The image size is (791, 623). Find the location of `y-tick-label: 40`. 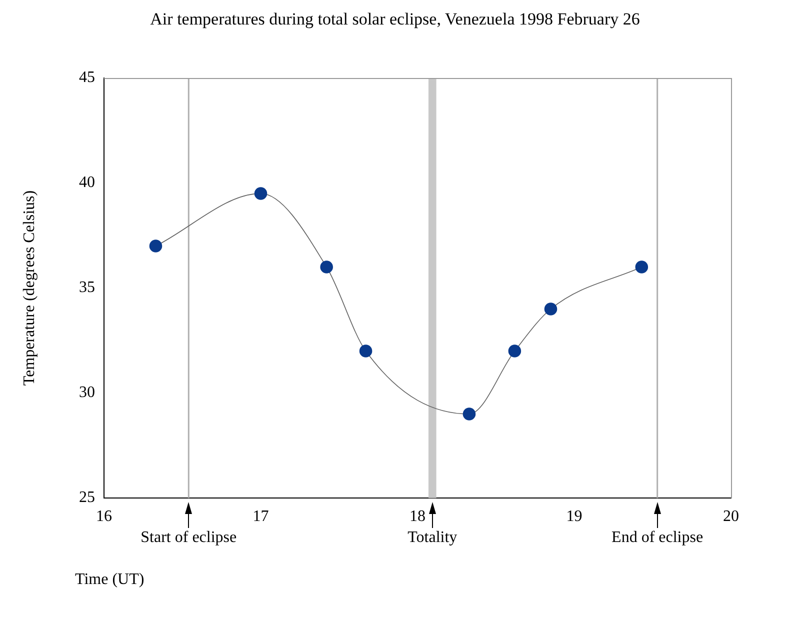

y-tick-label: 40 is located at coordinates (87, 183).